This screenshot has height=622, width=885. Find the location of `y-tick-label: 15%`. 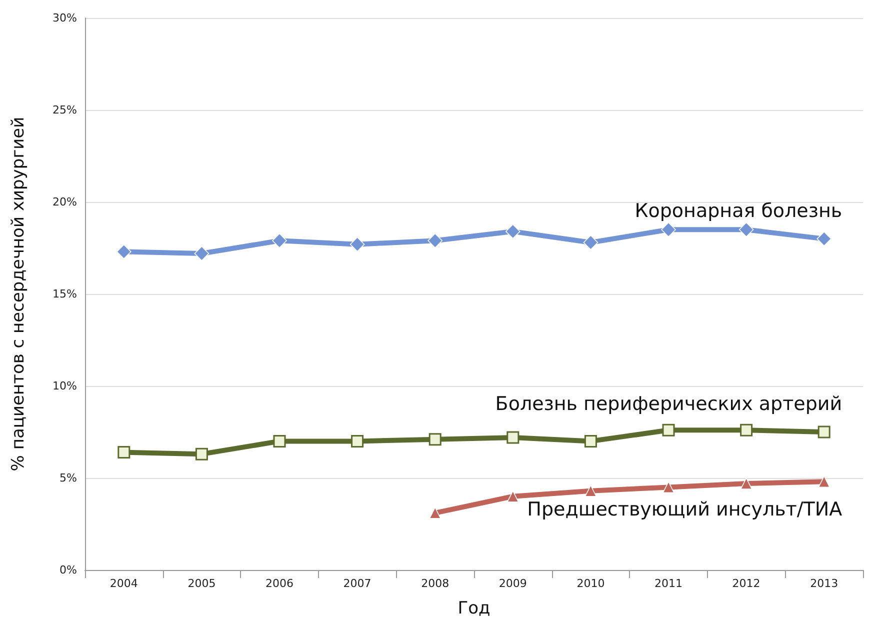

y-tick-label: 15% is located at coordinates (64, 294).